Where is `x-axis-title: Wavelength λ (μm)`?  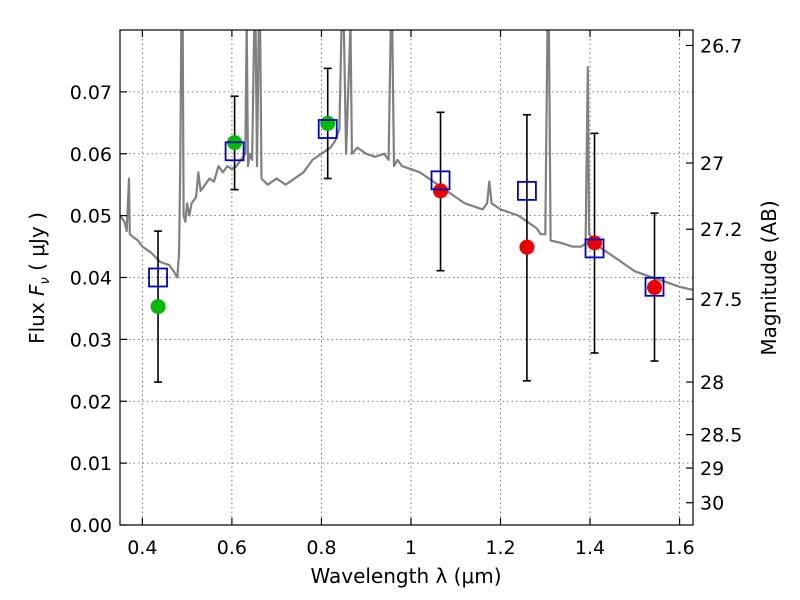
x-axis-title: Wavelength λ (μm) is located at coordinates (405, 576).